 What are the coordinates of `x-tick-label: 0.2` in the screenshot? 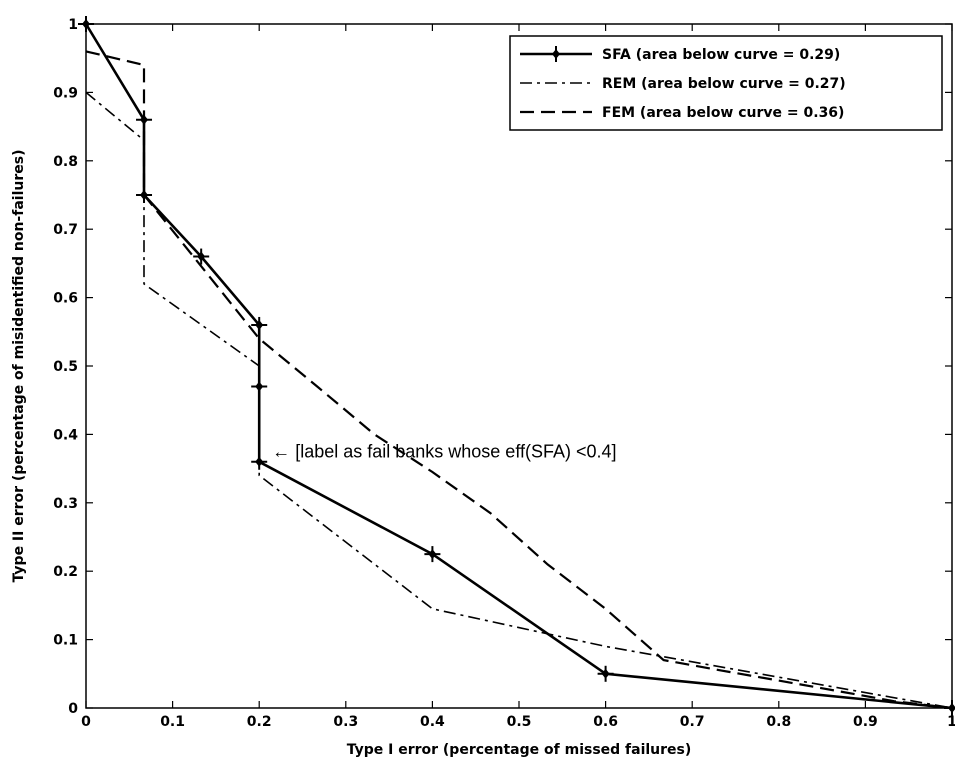 It's located at (259, 722).